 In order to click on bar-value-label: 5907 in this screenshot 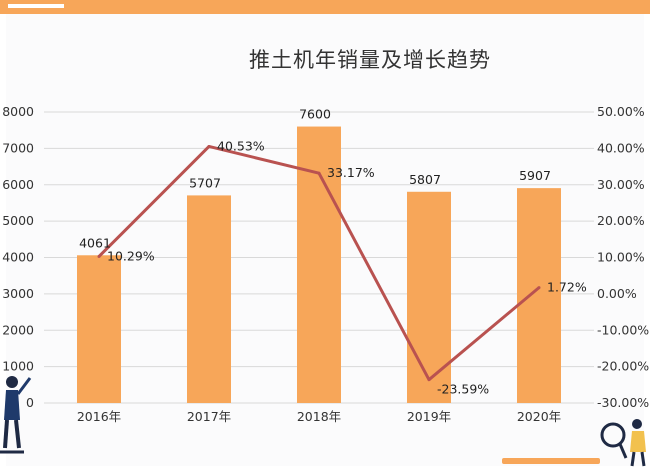, I will do `click(535, 175)`.